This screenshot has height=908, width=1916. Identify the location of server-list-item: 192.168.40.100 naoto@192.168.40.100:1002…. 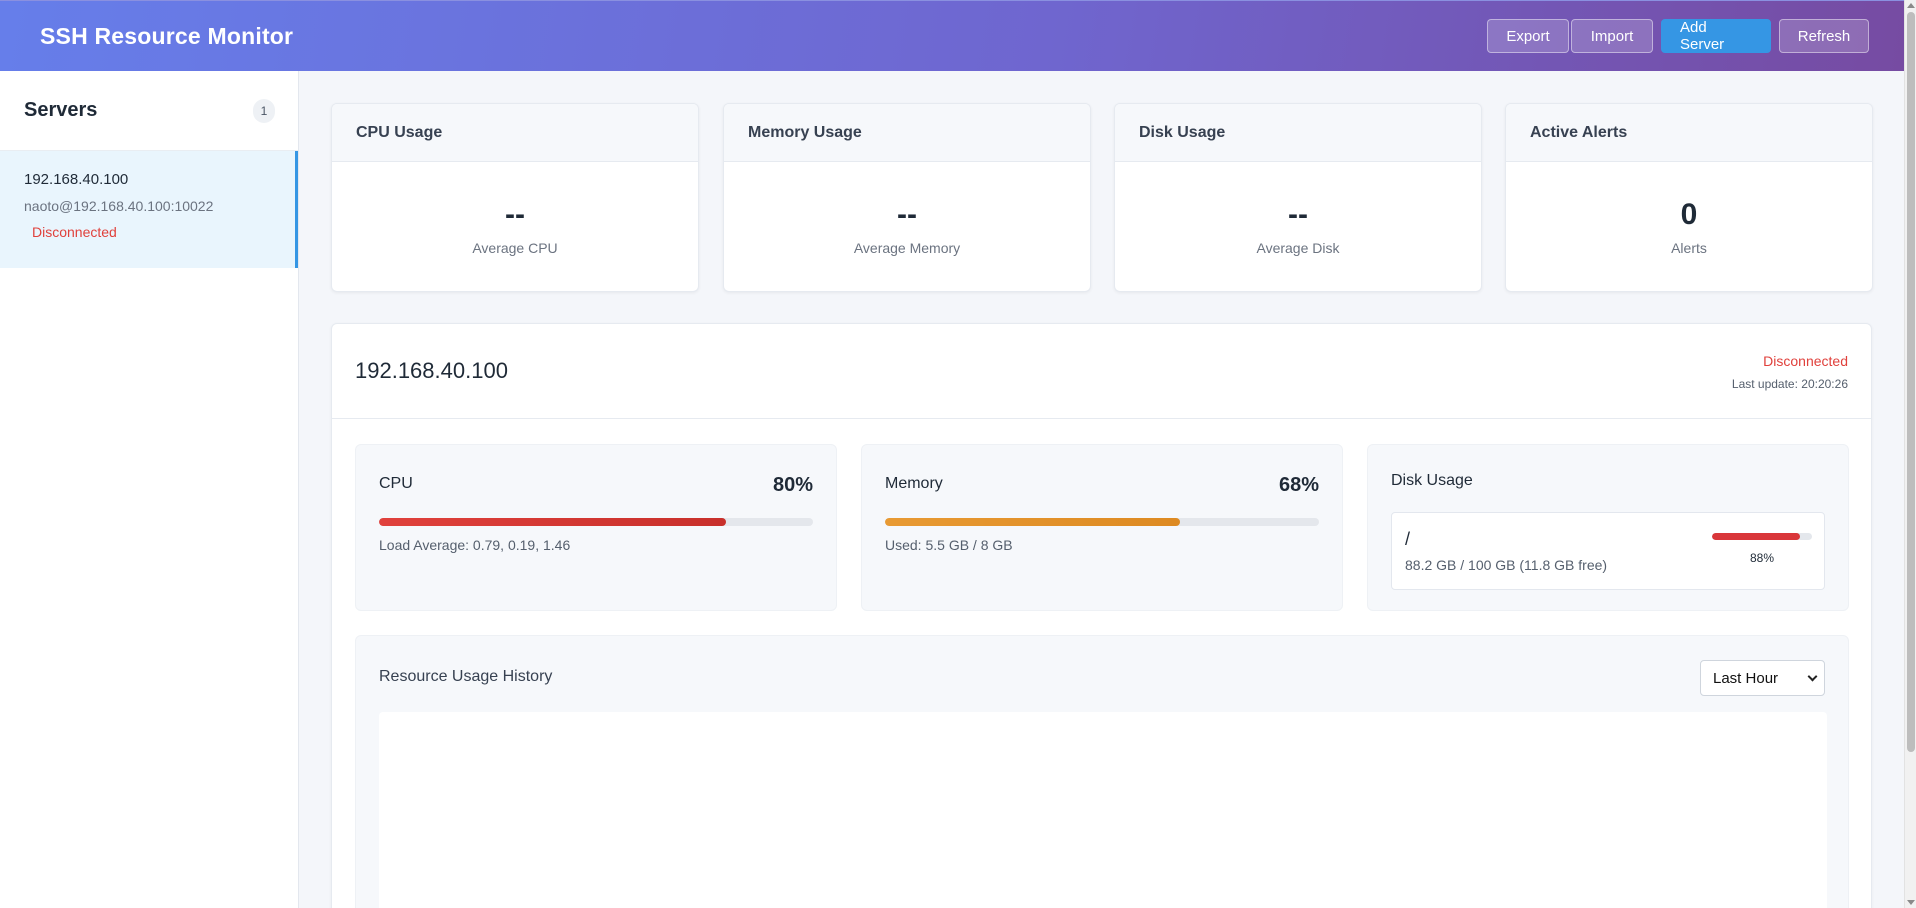
(149, 209).